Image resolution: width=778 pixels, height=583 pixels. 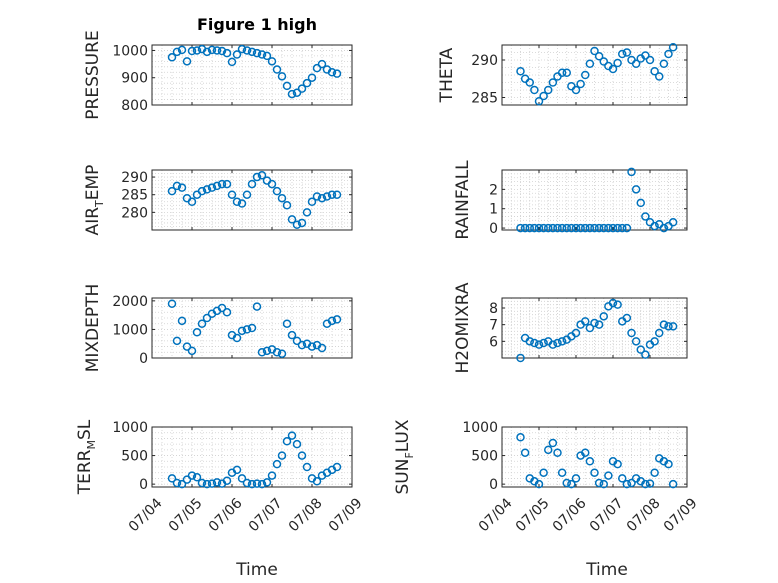 I want to click on y-tick-label: 2, so click(x=493, y=190).